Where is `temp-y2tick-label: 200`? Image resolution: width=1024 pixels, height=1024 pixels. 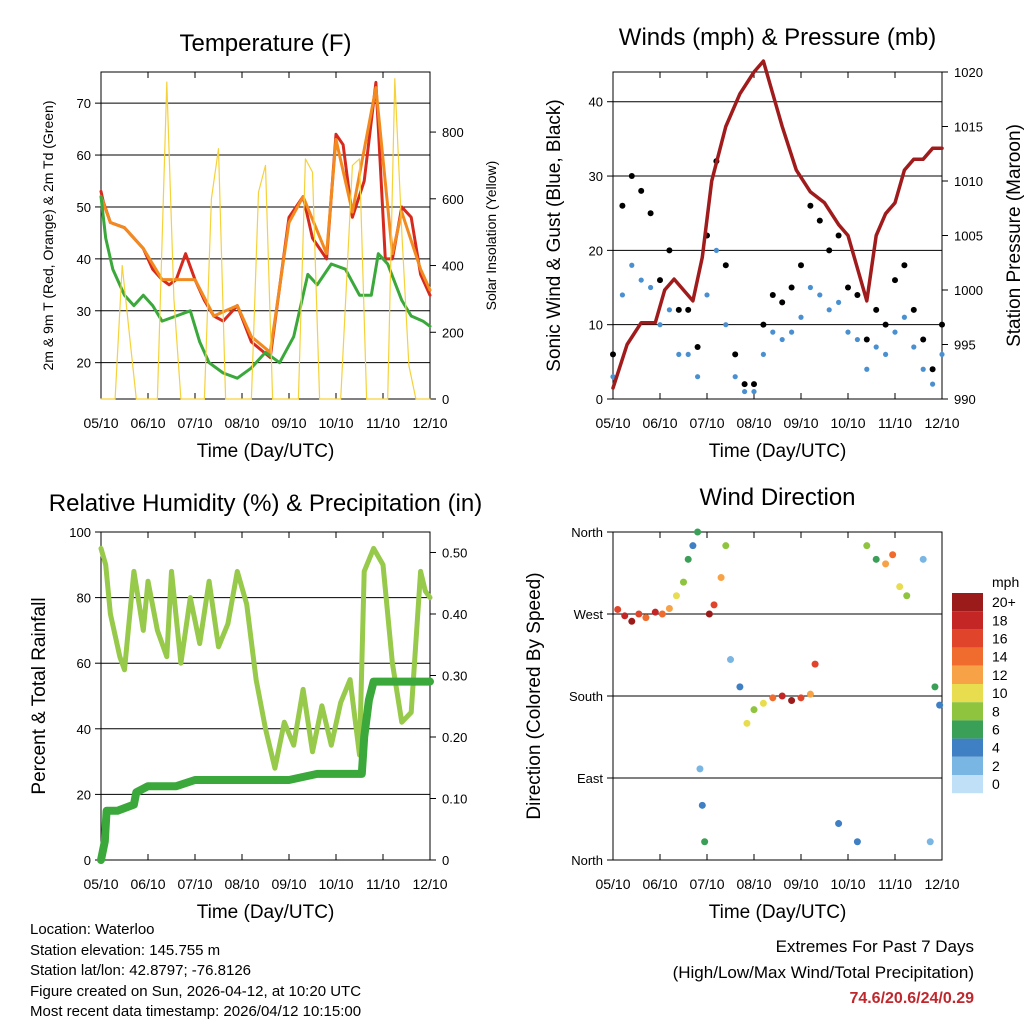
temp-y2tick-label: 200 is located at coordinates (453, 332).